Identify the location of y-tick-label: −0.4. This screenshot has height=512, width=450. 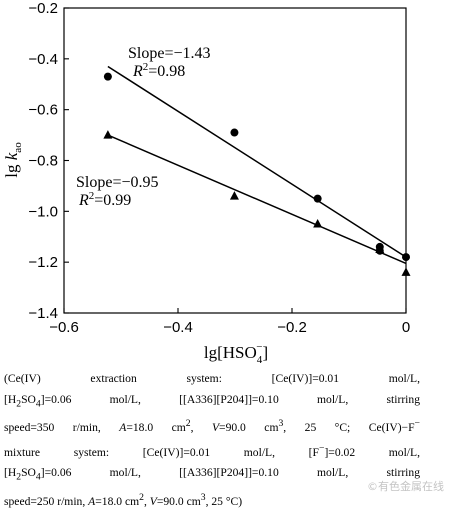
(43, 59).